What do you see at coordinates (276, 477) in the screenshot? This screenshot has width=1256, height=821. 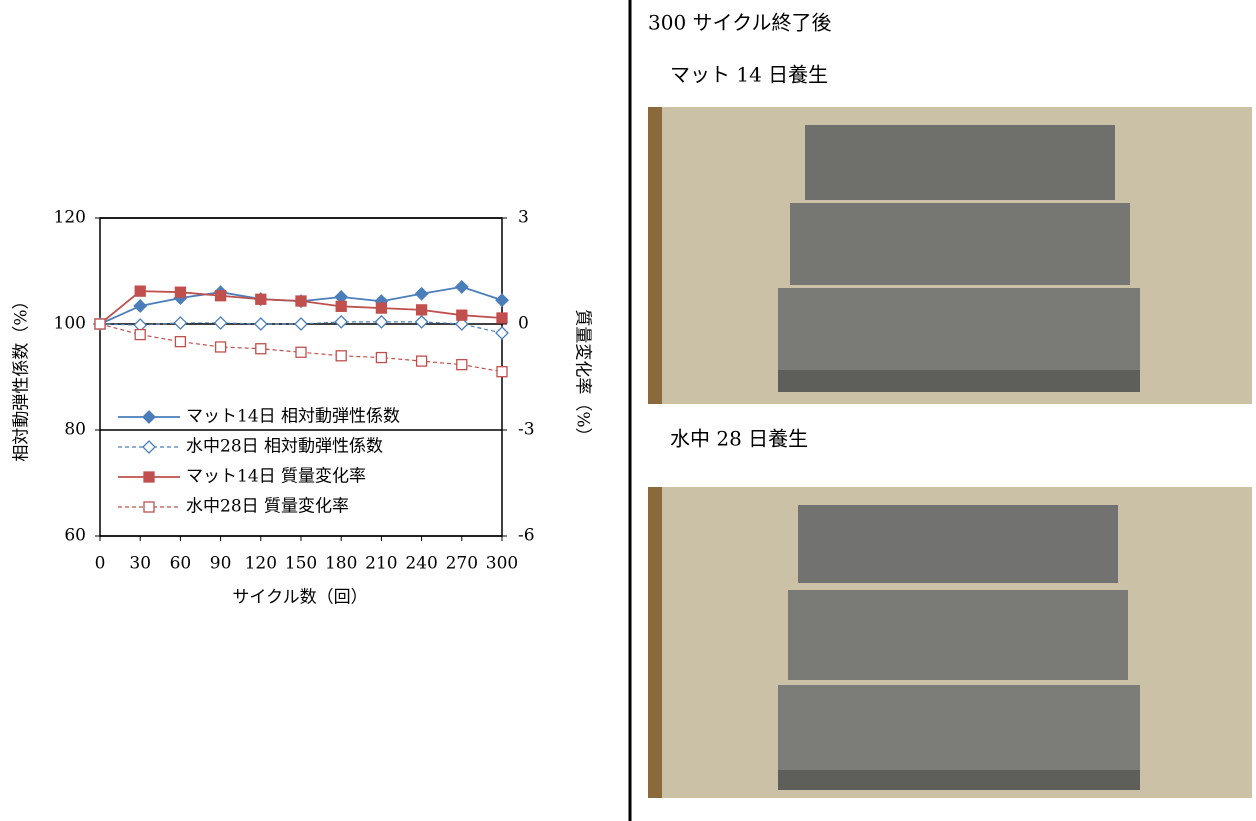 I see `legend-label: マット14日 質量変化率` at bounding box center [276, 477].